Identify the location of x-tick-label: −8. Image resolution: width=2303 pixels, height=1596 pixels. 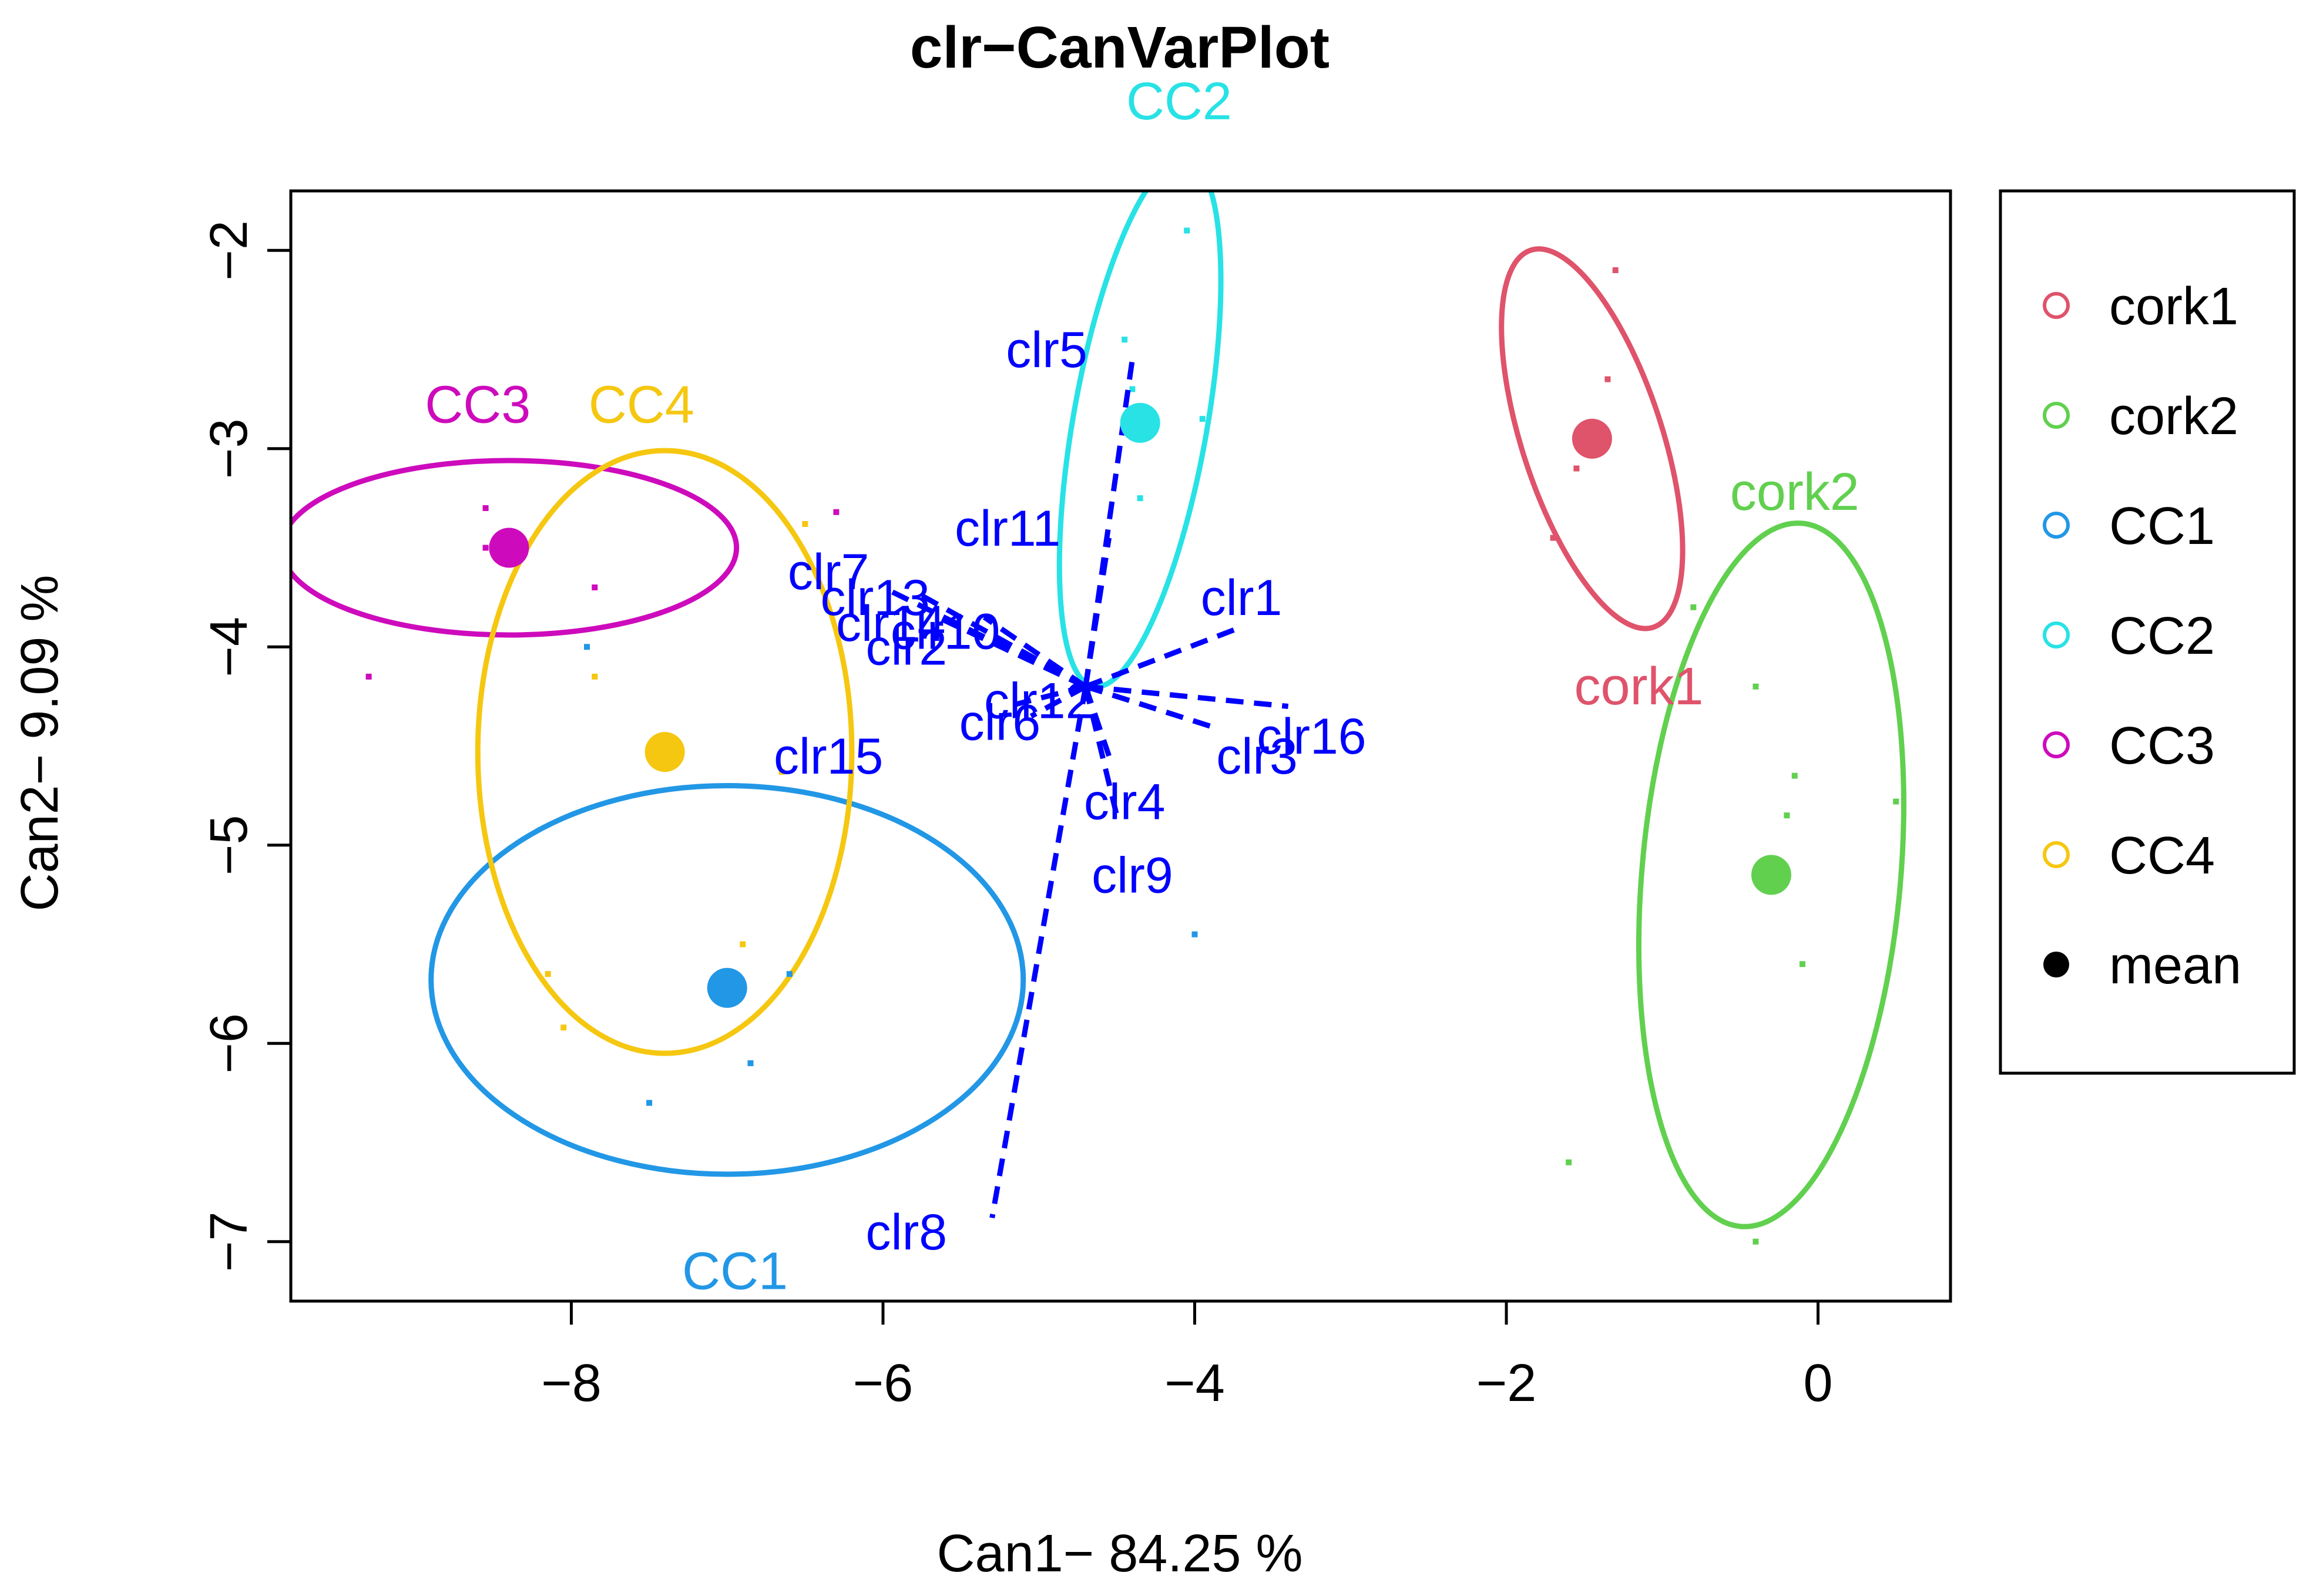
(571, 1383).